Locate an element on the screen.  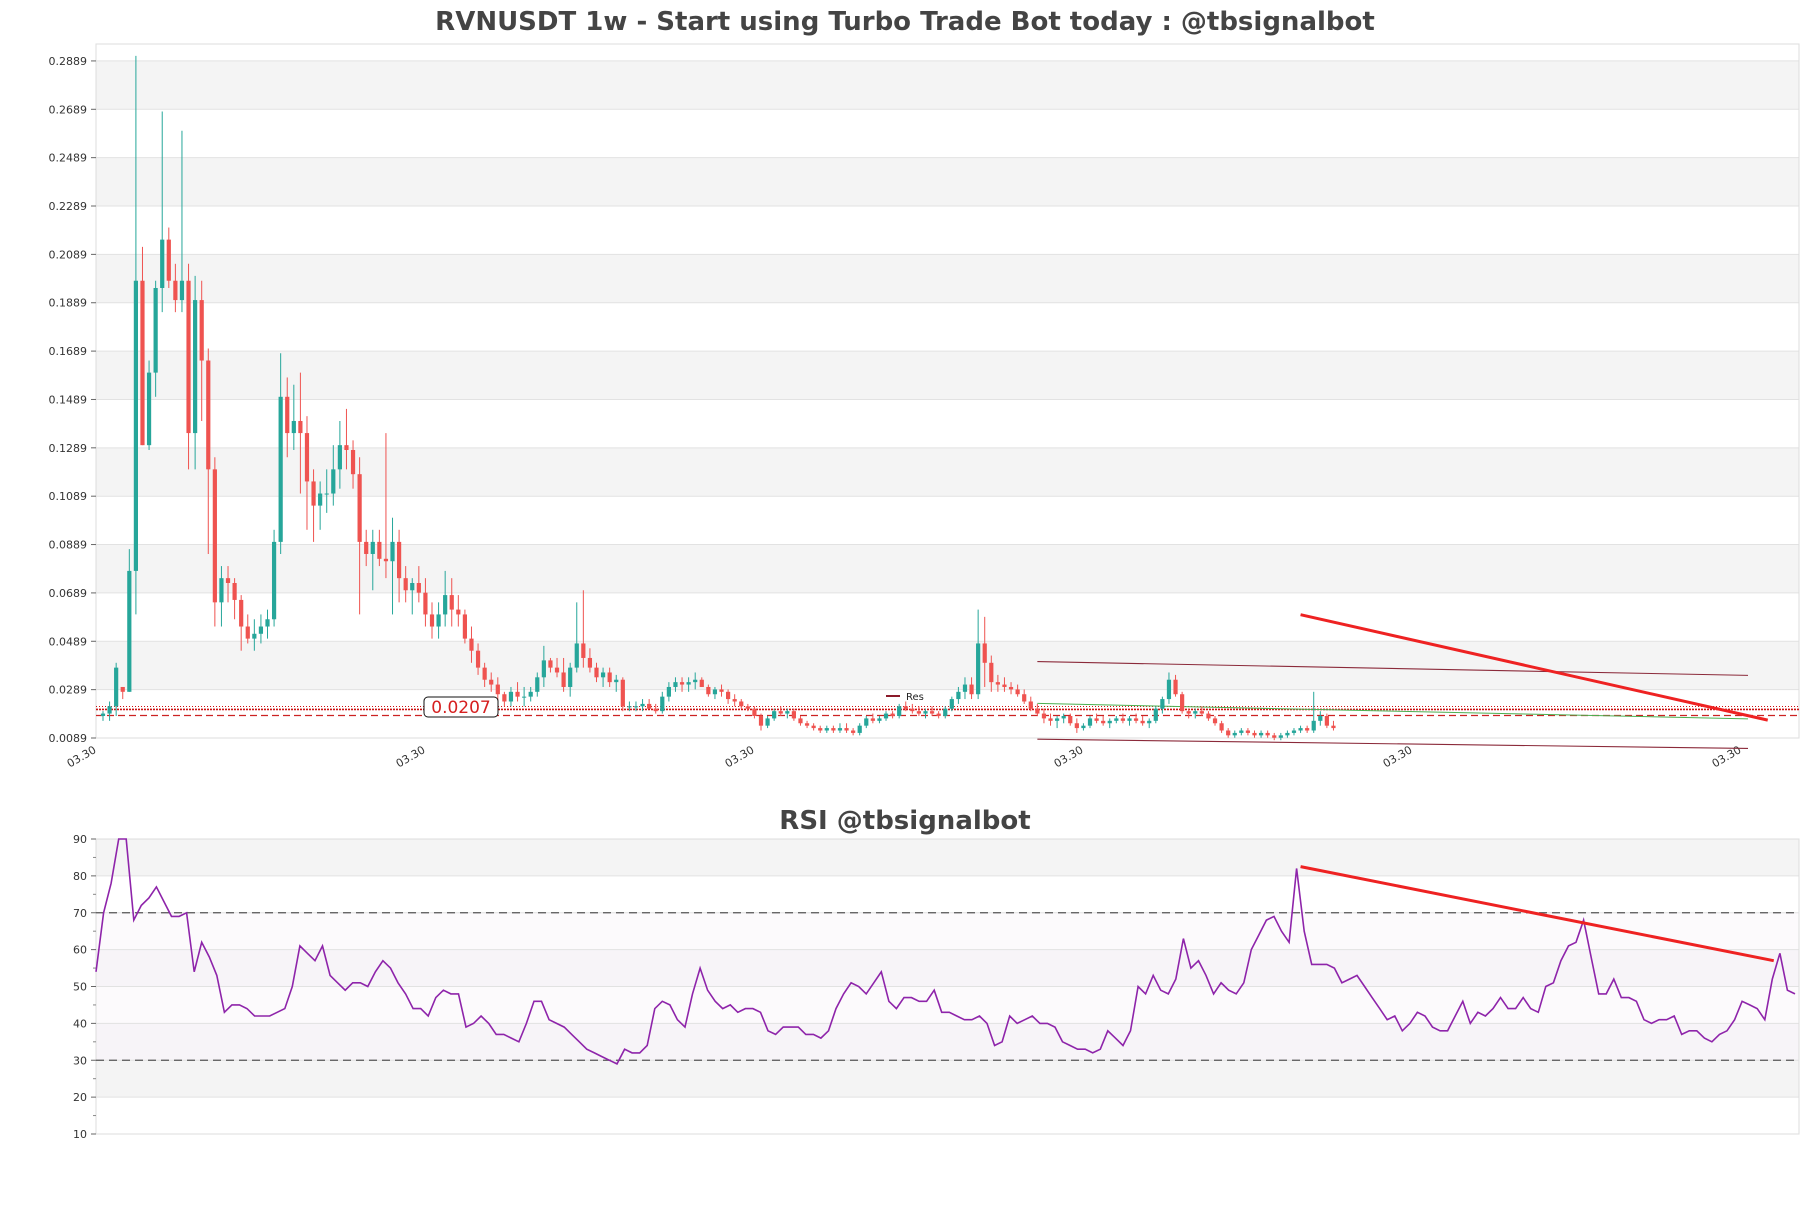
rsi-y-tick-label: 80 is located at coordinates (80, 876).